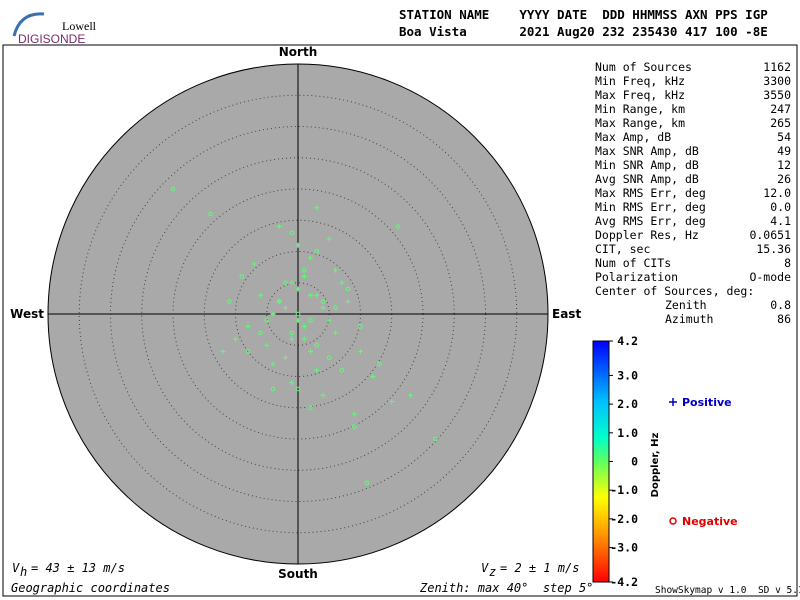 Image resolution: width=800 pixels, height=600 pixels. I want to click on stat-value: 0.8, so click(780, 305).